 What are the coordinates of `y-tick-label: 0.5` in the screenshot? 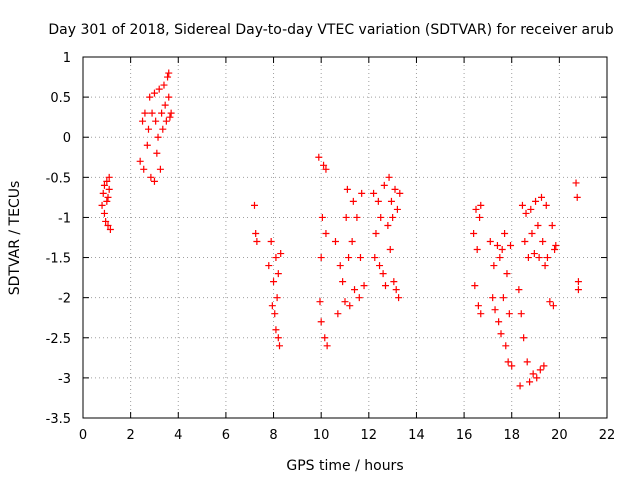 It's located at (60, 98).